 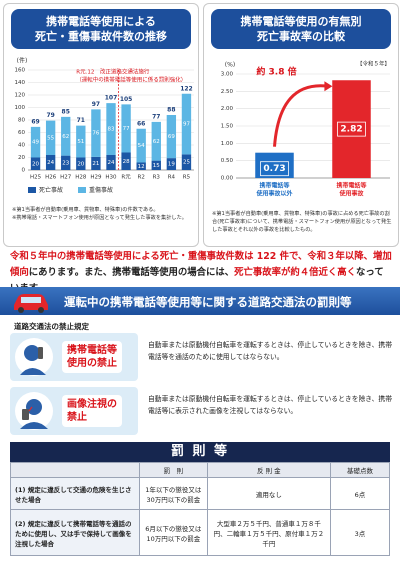 What do you see at coordinates (92, 350) in the screenshot?
I see `label-line: 携帯電話等` at bounding box center [92, 350].